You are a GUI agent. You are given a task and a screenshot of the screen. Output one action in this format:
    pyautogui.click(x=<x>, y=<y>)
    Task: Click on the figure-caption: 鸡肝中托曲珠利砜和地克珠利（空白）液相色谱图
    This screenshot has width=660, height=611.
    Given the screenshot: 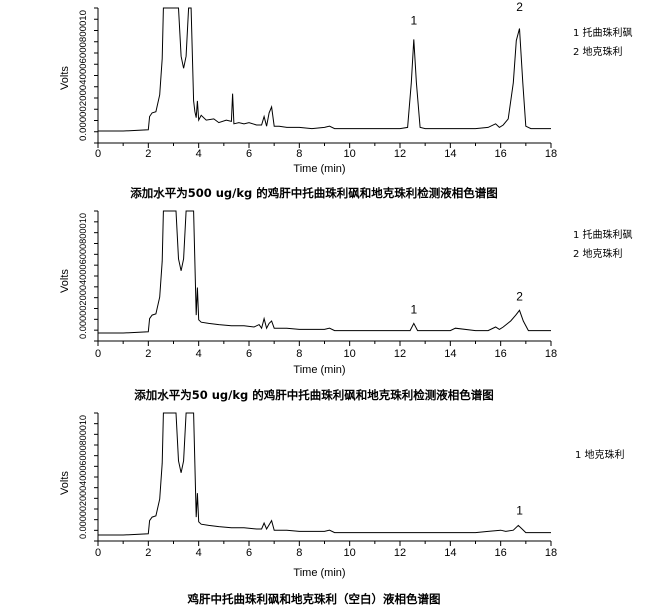 What is the action you would take?
    pyautogui.click(x=314, y=599)
    